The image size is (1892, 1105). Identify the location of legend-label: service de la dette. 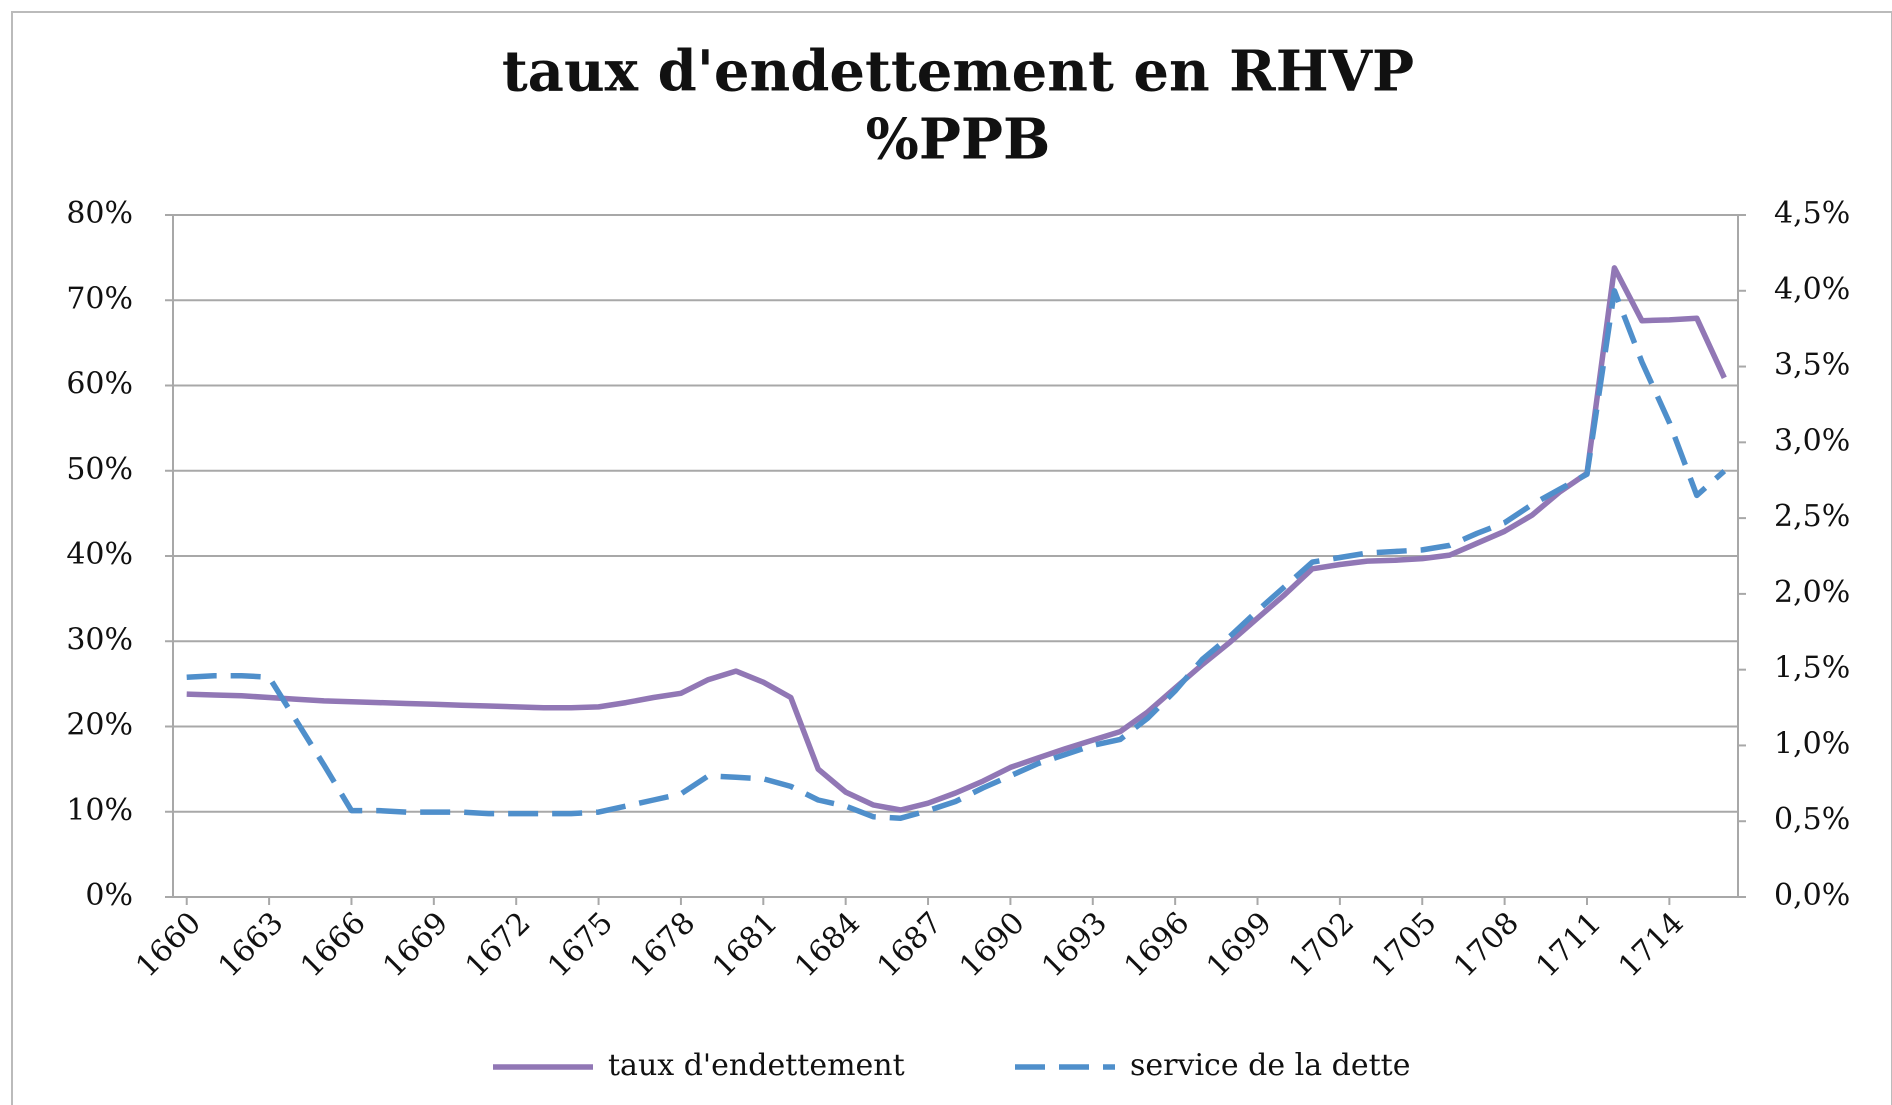
(1270, 1065).